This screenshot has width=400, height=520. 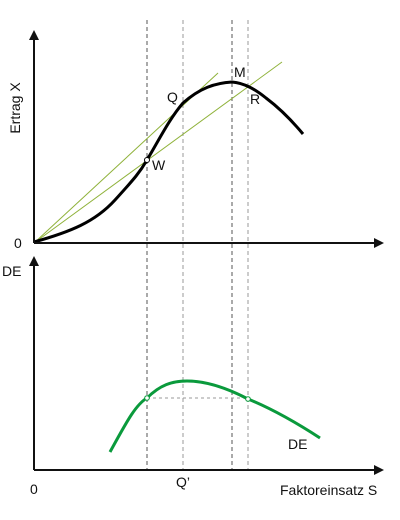 What do you see at coordinates (328, 490) in the screenshot?
I see `lower-x-axis-label: Faktoreinsatz S` at bounding box center [328, 490].